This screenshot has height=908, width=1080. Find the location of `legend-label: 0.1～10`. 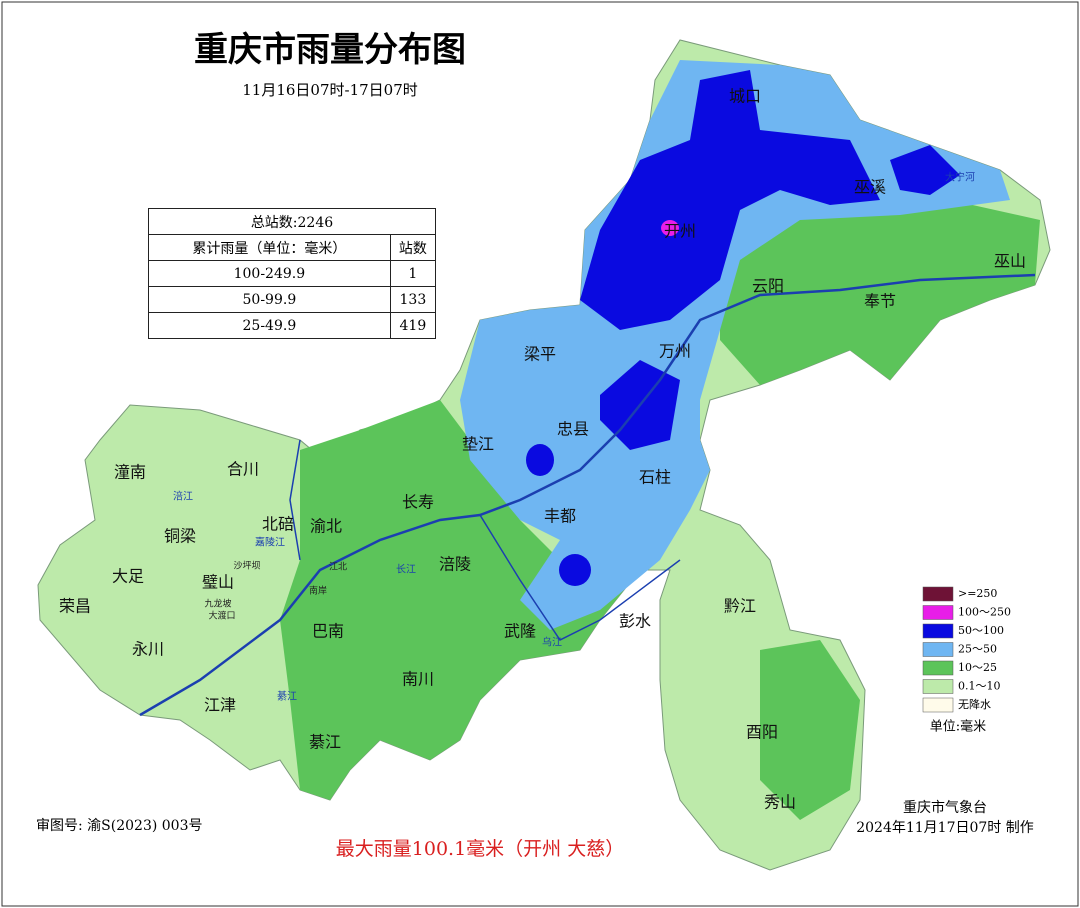

legend-label: 0.1～10 is located at coordinates (979, 686).